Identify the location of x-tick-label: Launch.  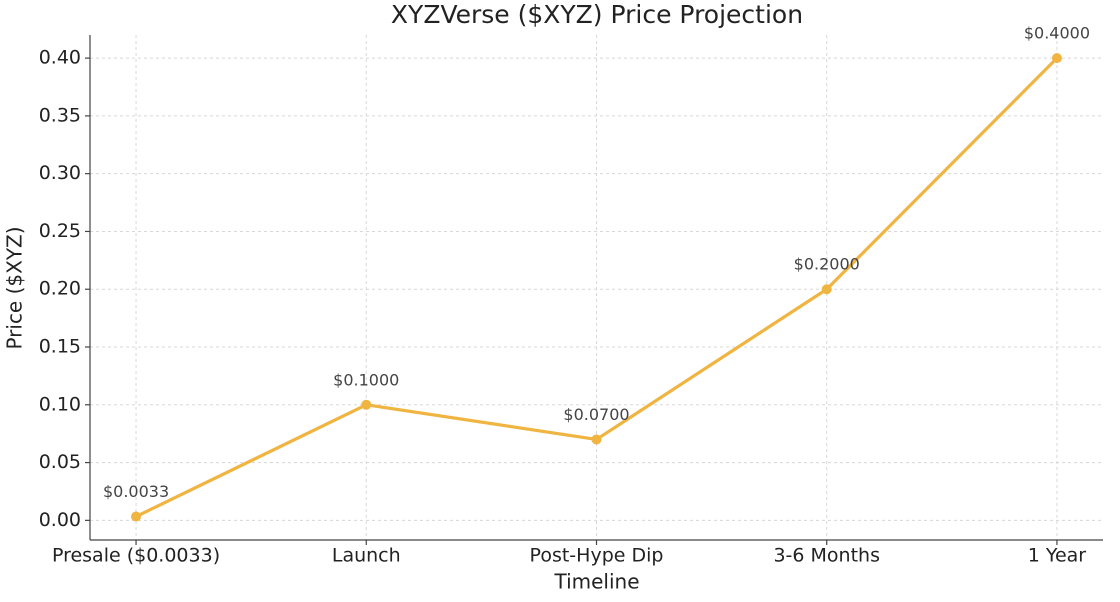
(366, 556).